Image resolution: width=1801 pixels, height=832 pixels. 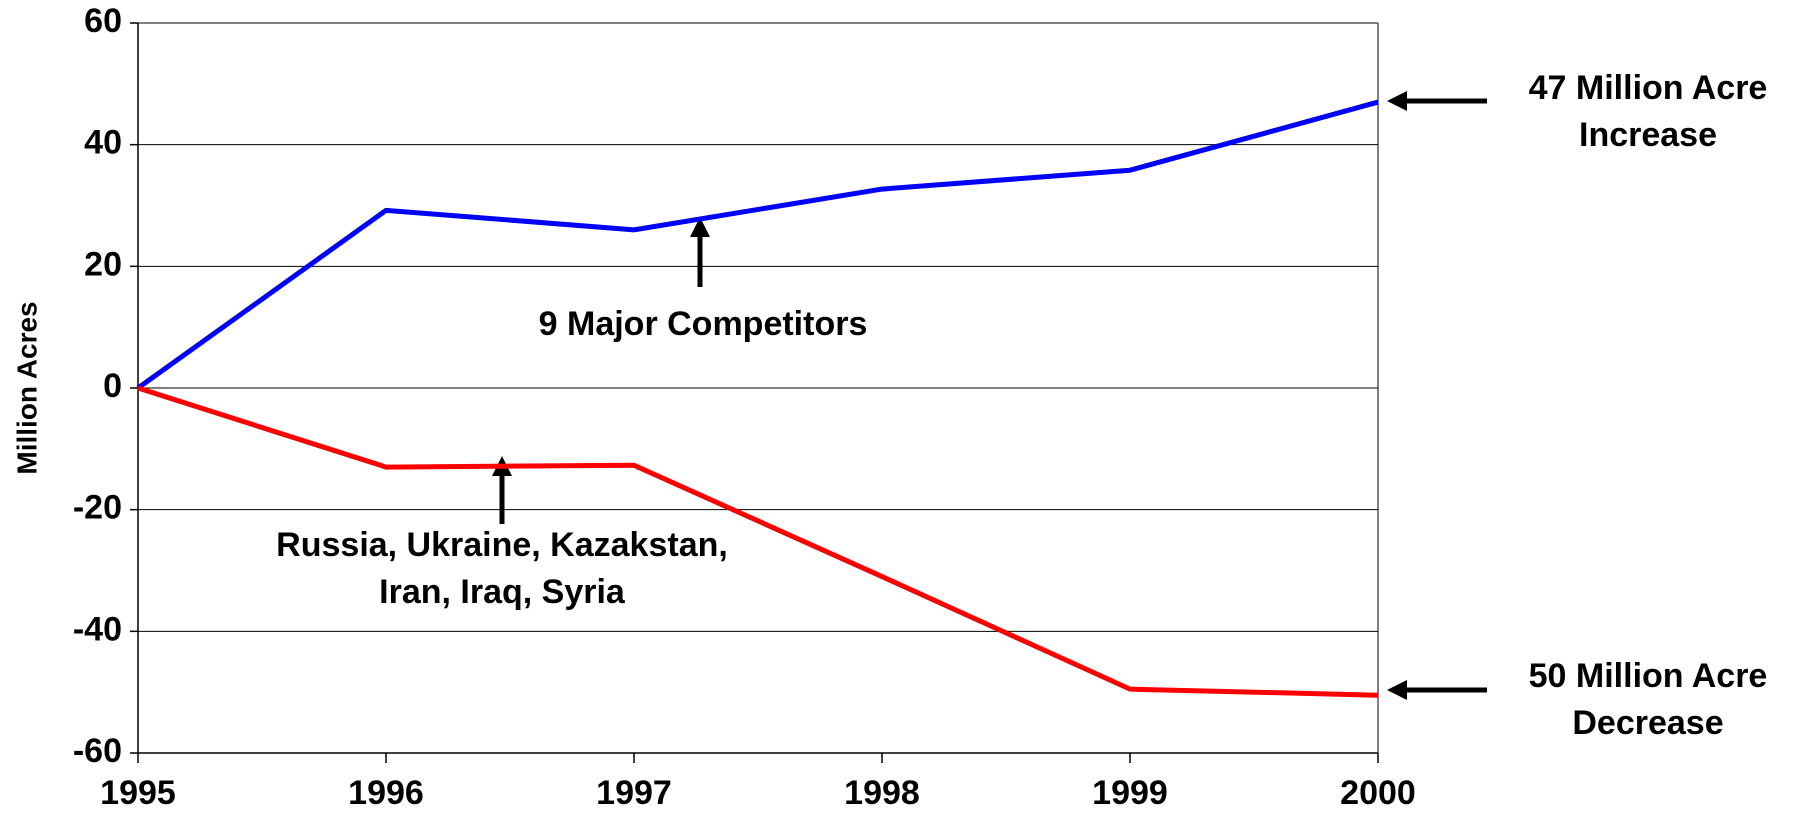 What do you see at coordinates (103, 264) in the screenshot?
I see `y-tick-label: 20` at bounding box center [103, 264].